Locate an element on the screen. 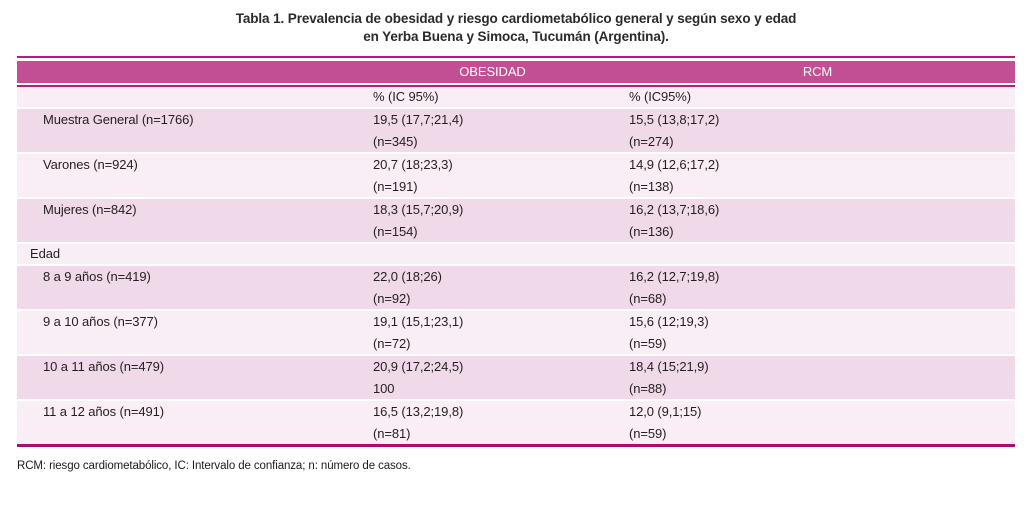  row-label: Edad is located at coordinates (45, 253).